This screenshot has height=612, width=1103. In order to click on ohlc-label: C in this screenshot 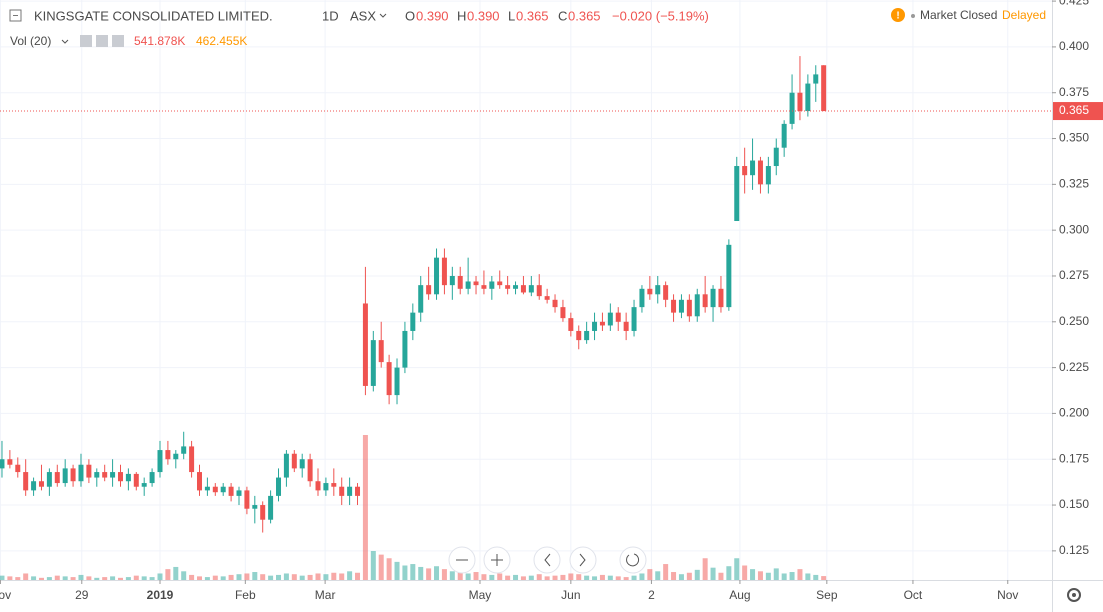, I will do `click(562, 15)`.